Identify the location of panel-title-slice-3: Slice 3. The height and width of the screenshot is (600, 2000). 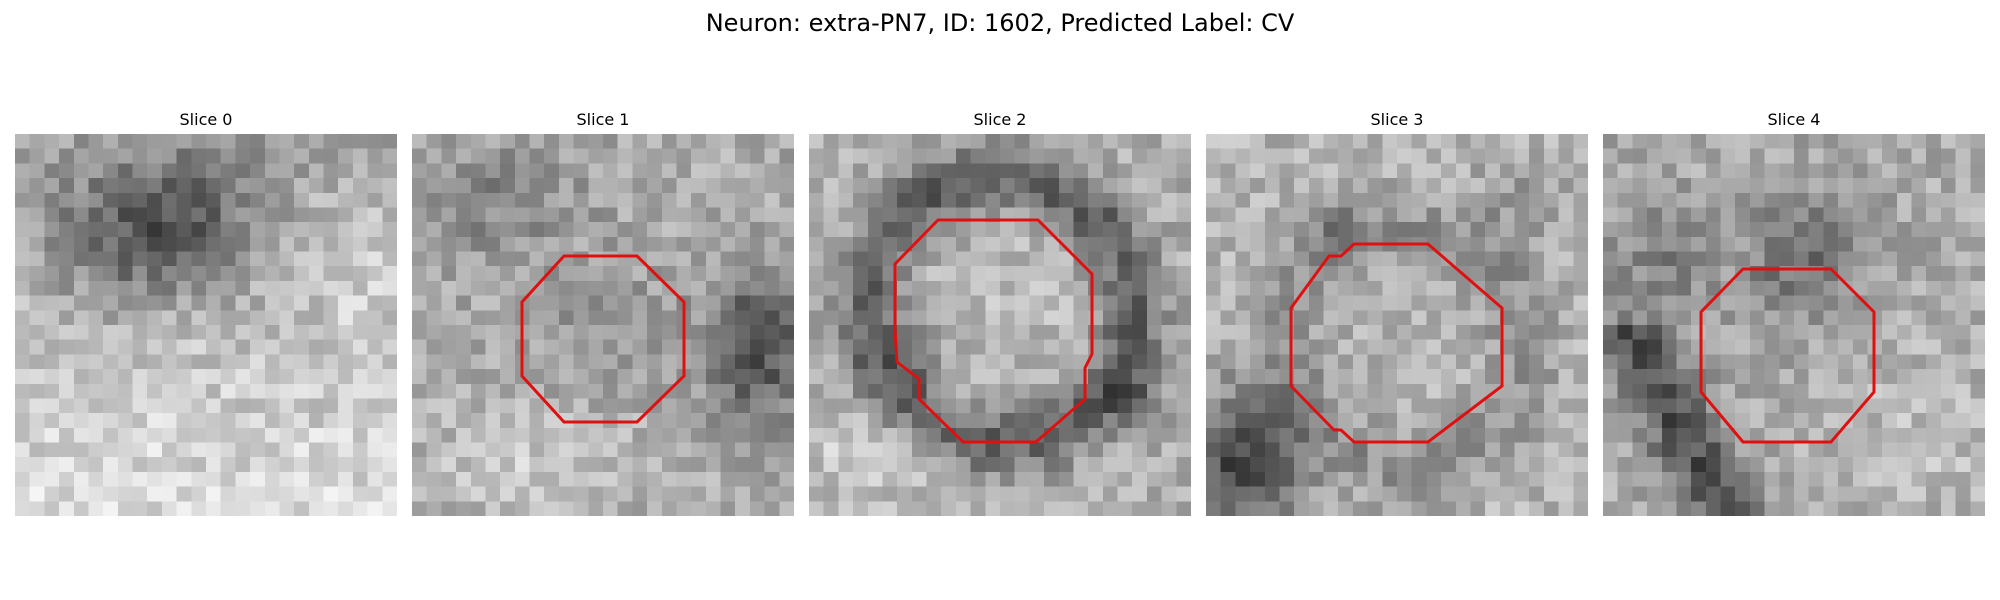
(1397, 119).